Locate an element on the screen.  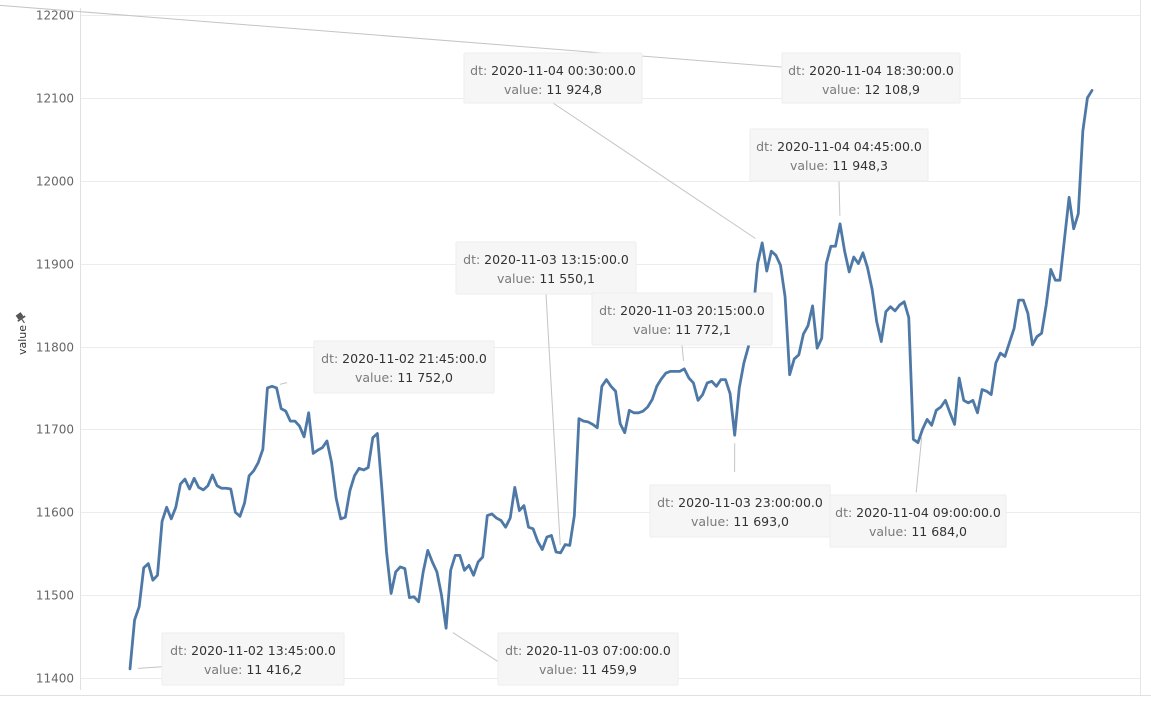
annotation-value-number: 11 416,2 is located at coordinates (274, 669).